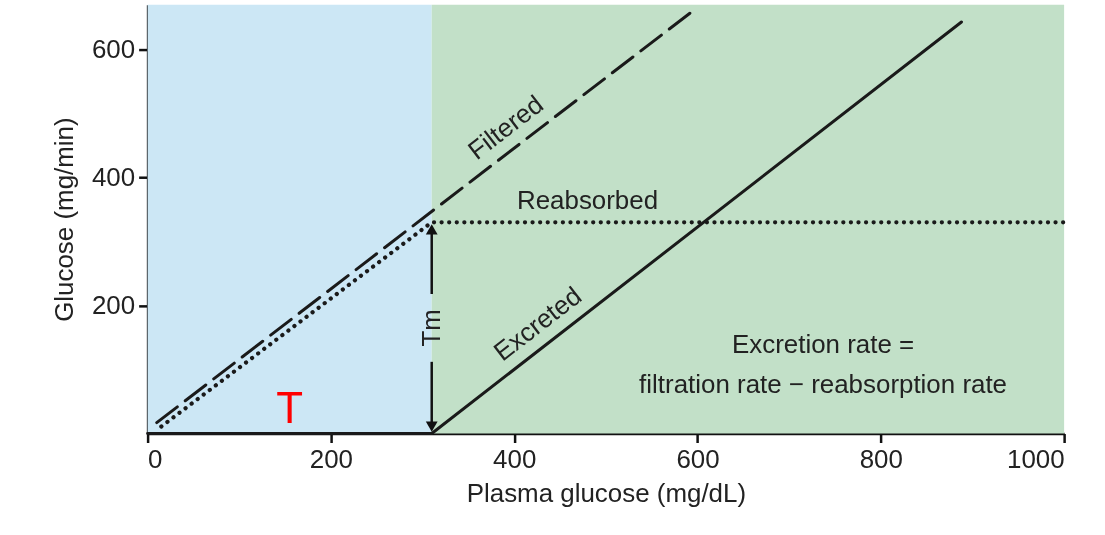 The width and height of the screenshot is (1105, 535). Describe the element at coordinates (113, 304) in the screenshot. I see `y-tick-label: 200` at that location.